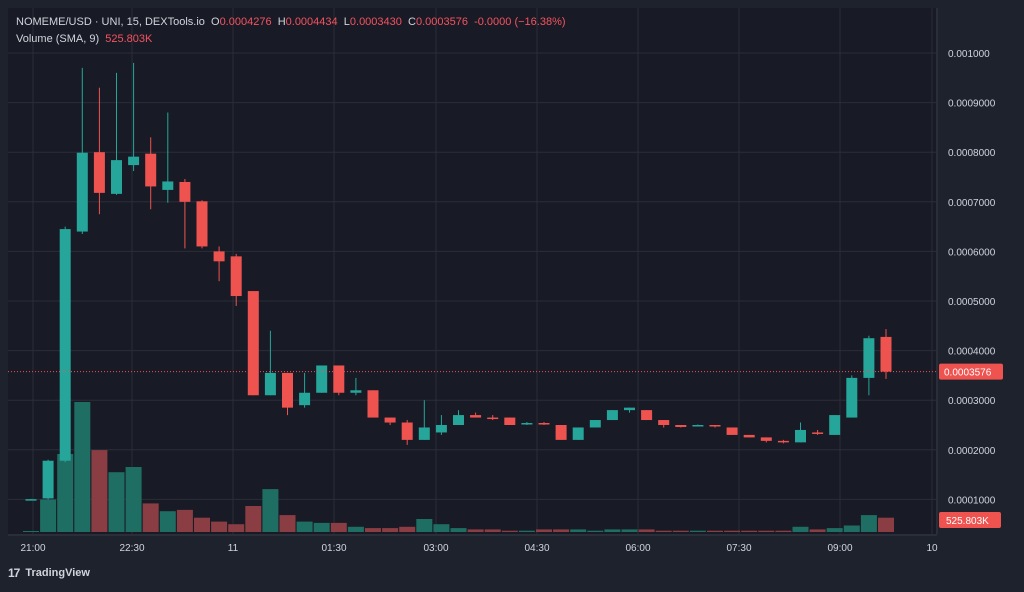 This screenshot has height=592, width=1024. I want to click on time-tick-label: 03:00, so click(435, 548).